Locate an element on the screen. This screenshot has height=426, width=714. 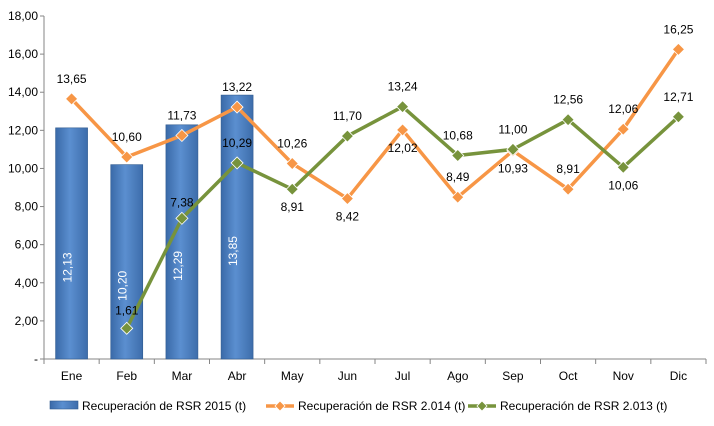
y-tick-label: 10,00 is located at coordinates (23, 168).